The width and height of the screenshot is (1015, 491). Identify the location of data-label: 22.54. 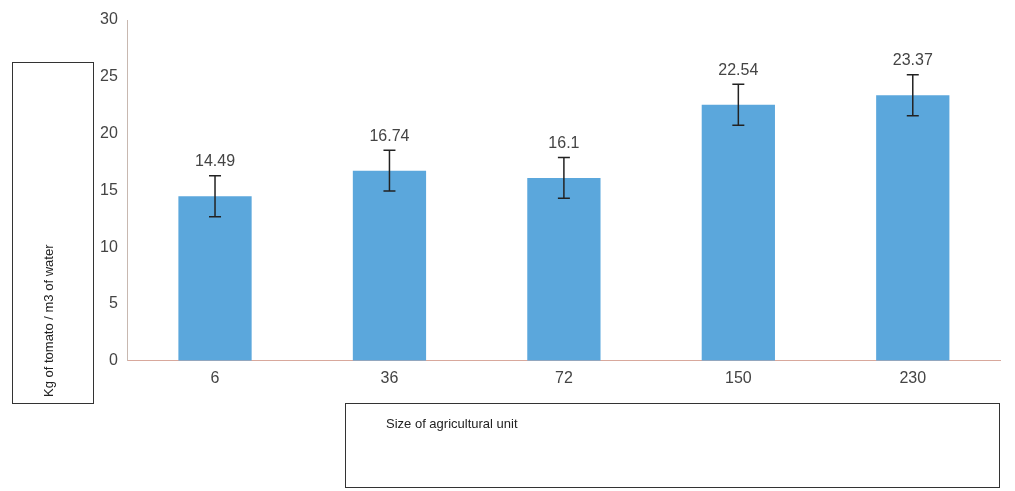
(738, 69).